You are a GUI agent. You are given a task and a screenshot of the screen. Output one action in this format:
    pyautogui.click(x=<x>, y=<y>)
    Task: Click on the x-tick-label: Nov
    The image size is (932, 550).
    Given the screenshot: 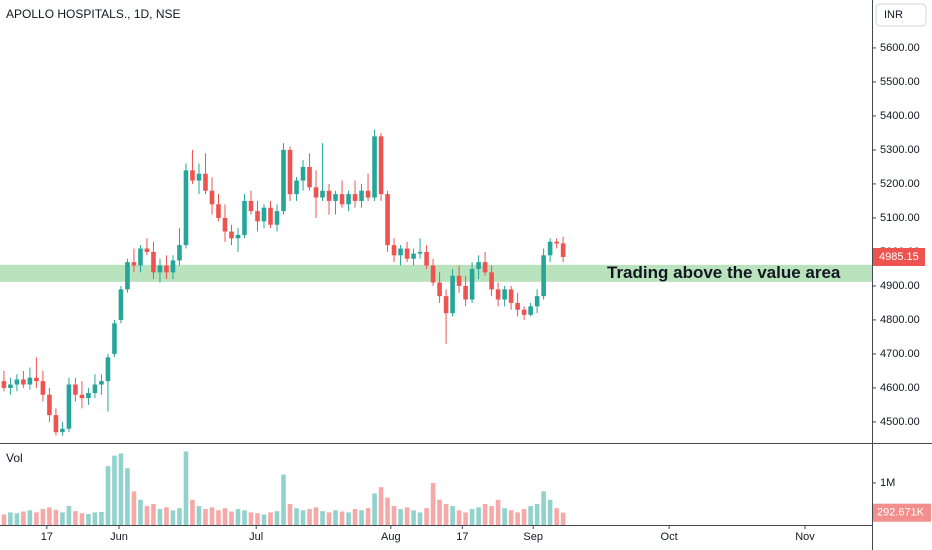 What is the action you would take?
    pyautogui.click(x=805, y=537)
    